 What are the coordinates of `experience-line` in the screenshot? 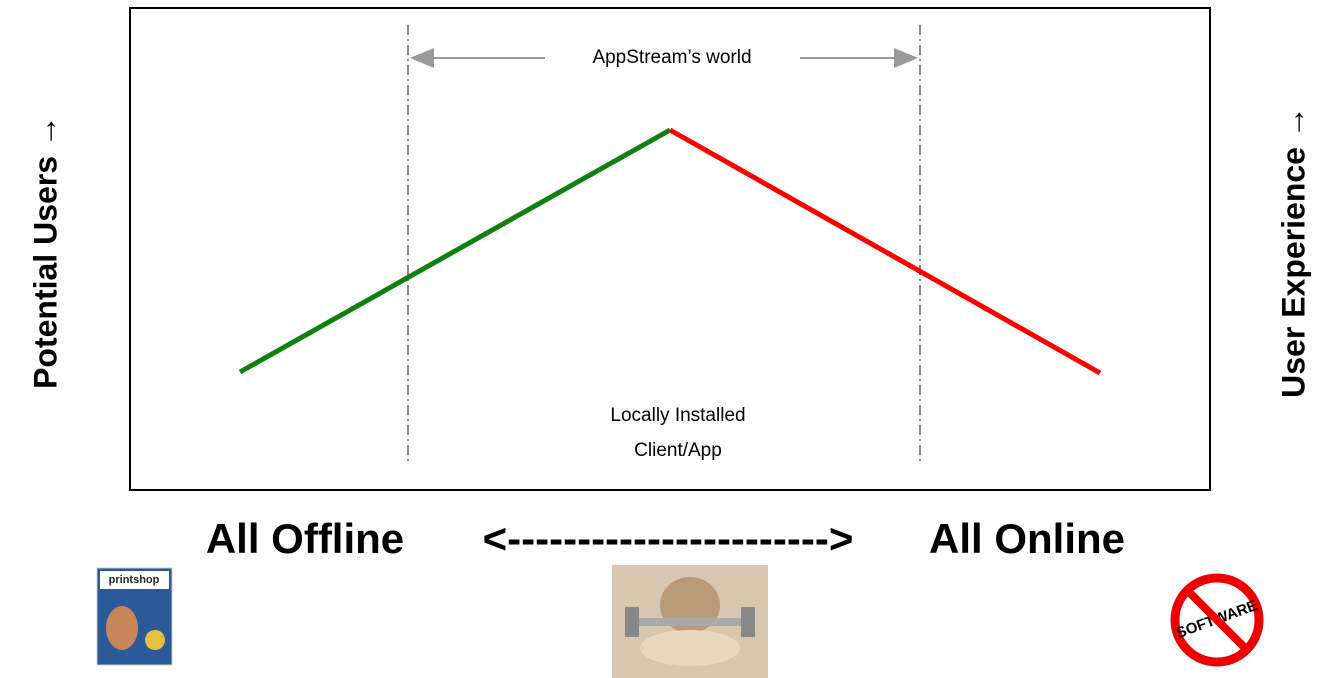 It's located at (885, 251).